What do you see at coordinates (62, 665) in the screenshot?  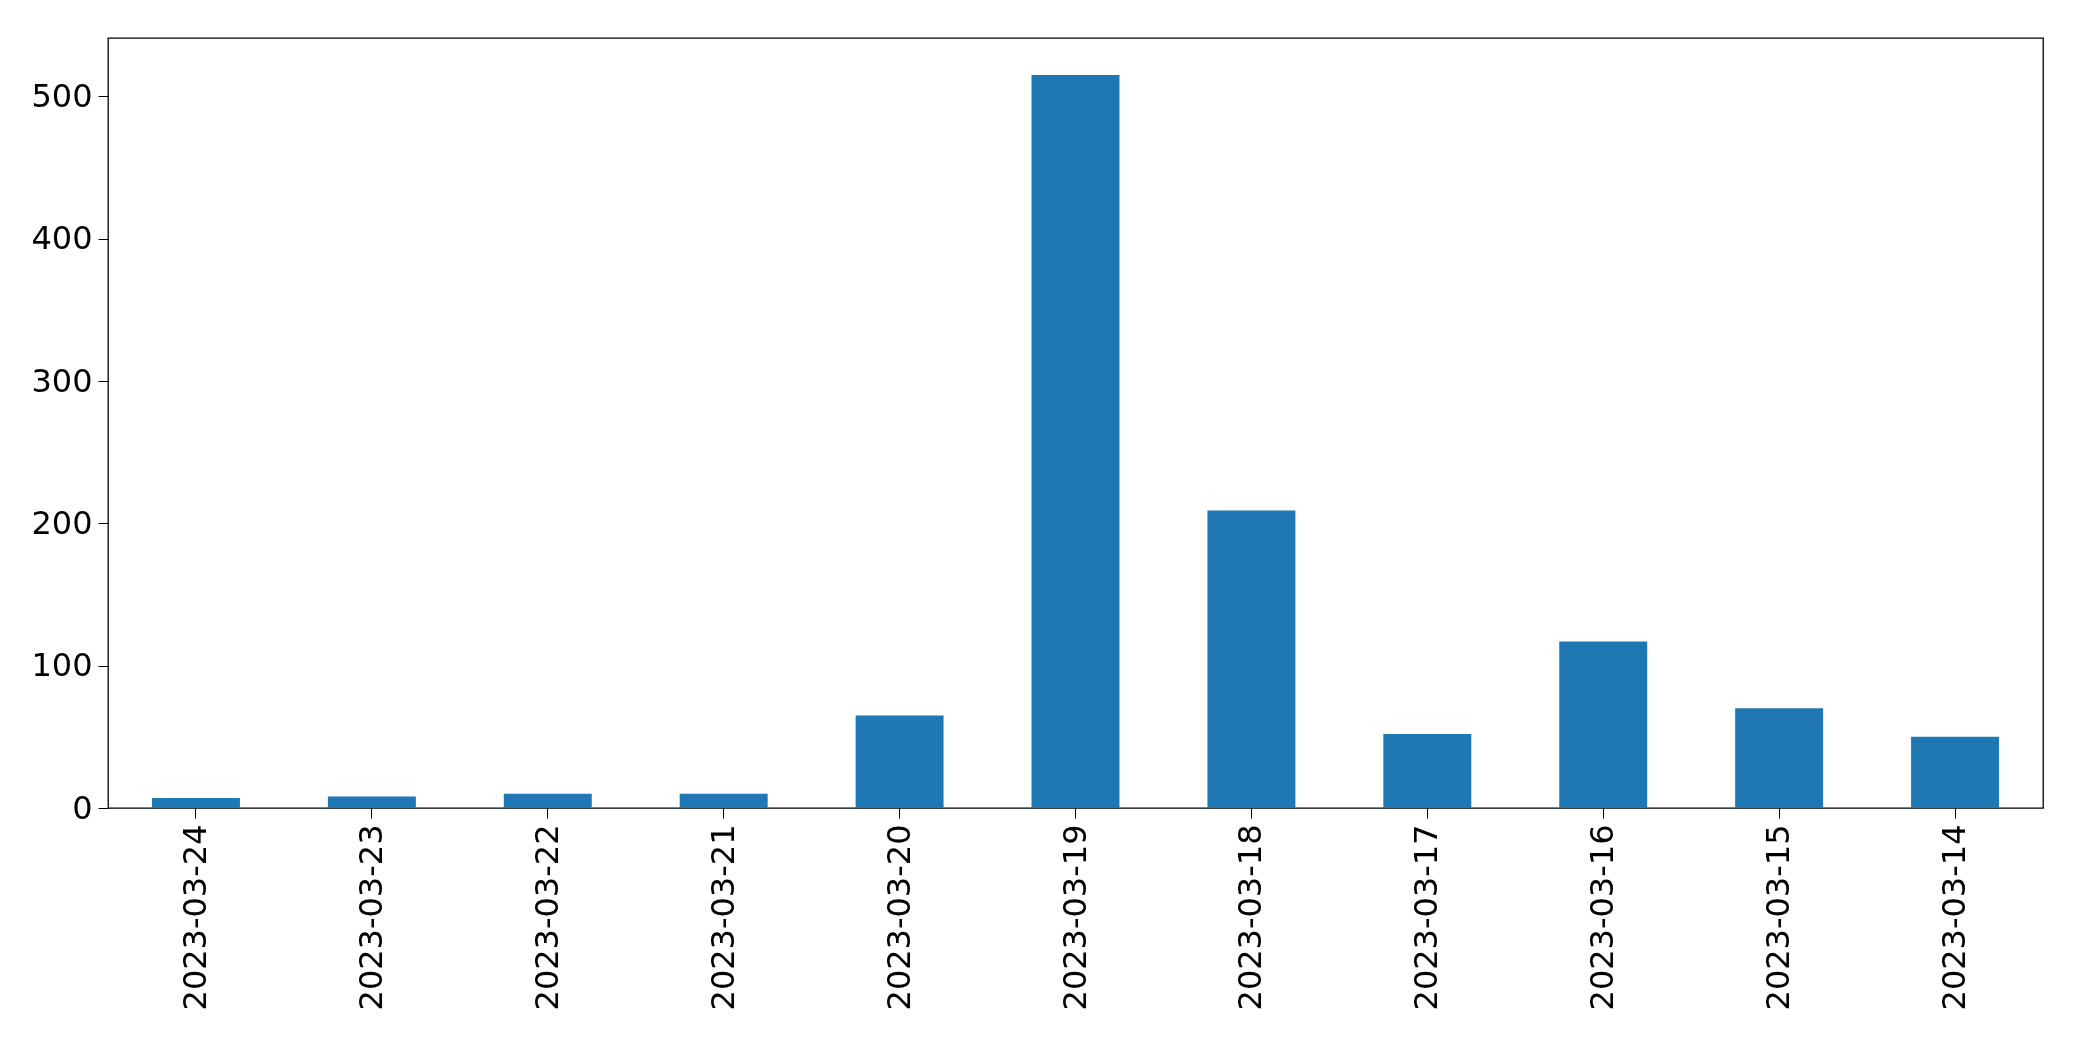 I see `y-tick-label: 100` at bounding box center [62, 665].